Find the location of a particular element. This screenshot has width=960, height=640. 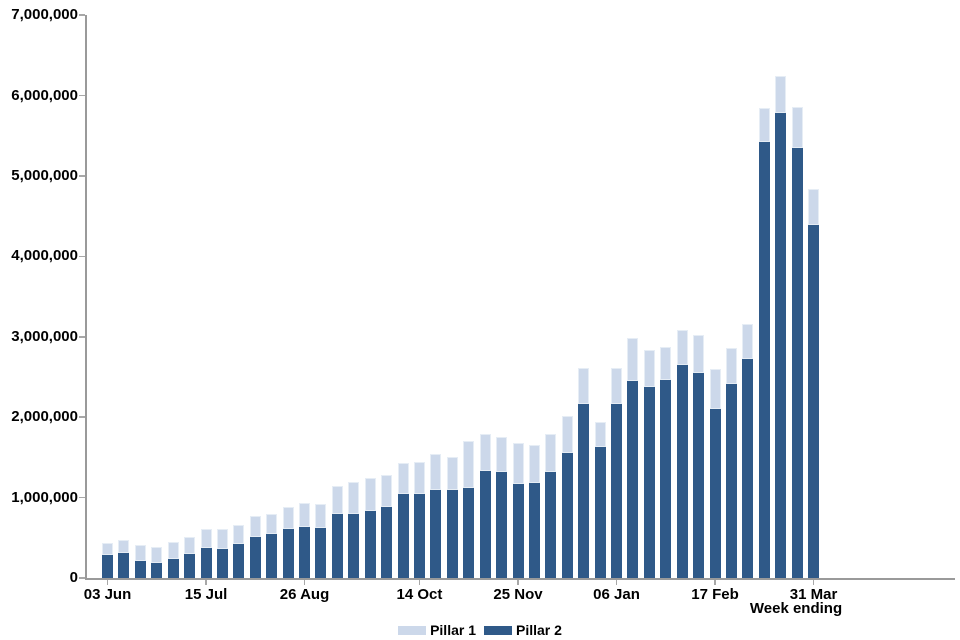

legend-swatch-pillar2 is located at coordinates (498, 630).